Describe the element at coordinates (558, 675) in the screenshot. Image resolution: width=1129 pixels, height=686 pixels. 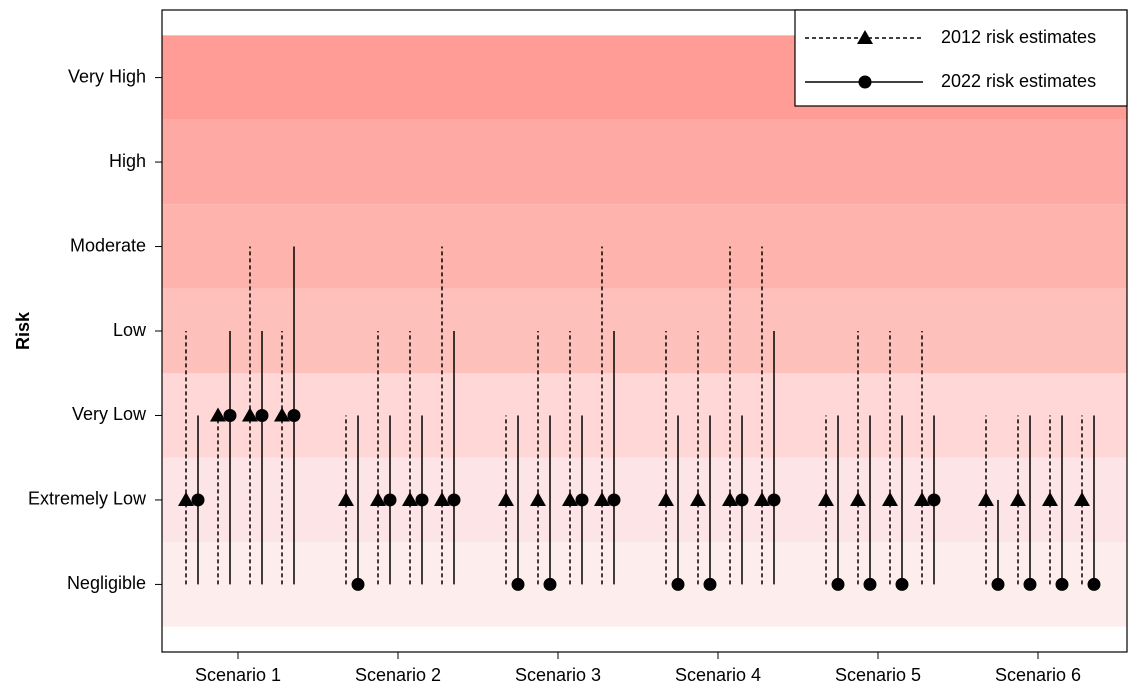
I see `x-tick-label: Scenario 3` at that location.